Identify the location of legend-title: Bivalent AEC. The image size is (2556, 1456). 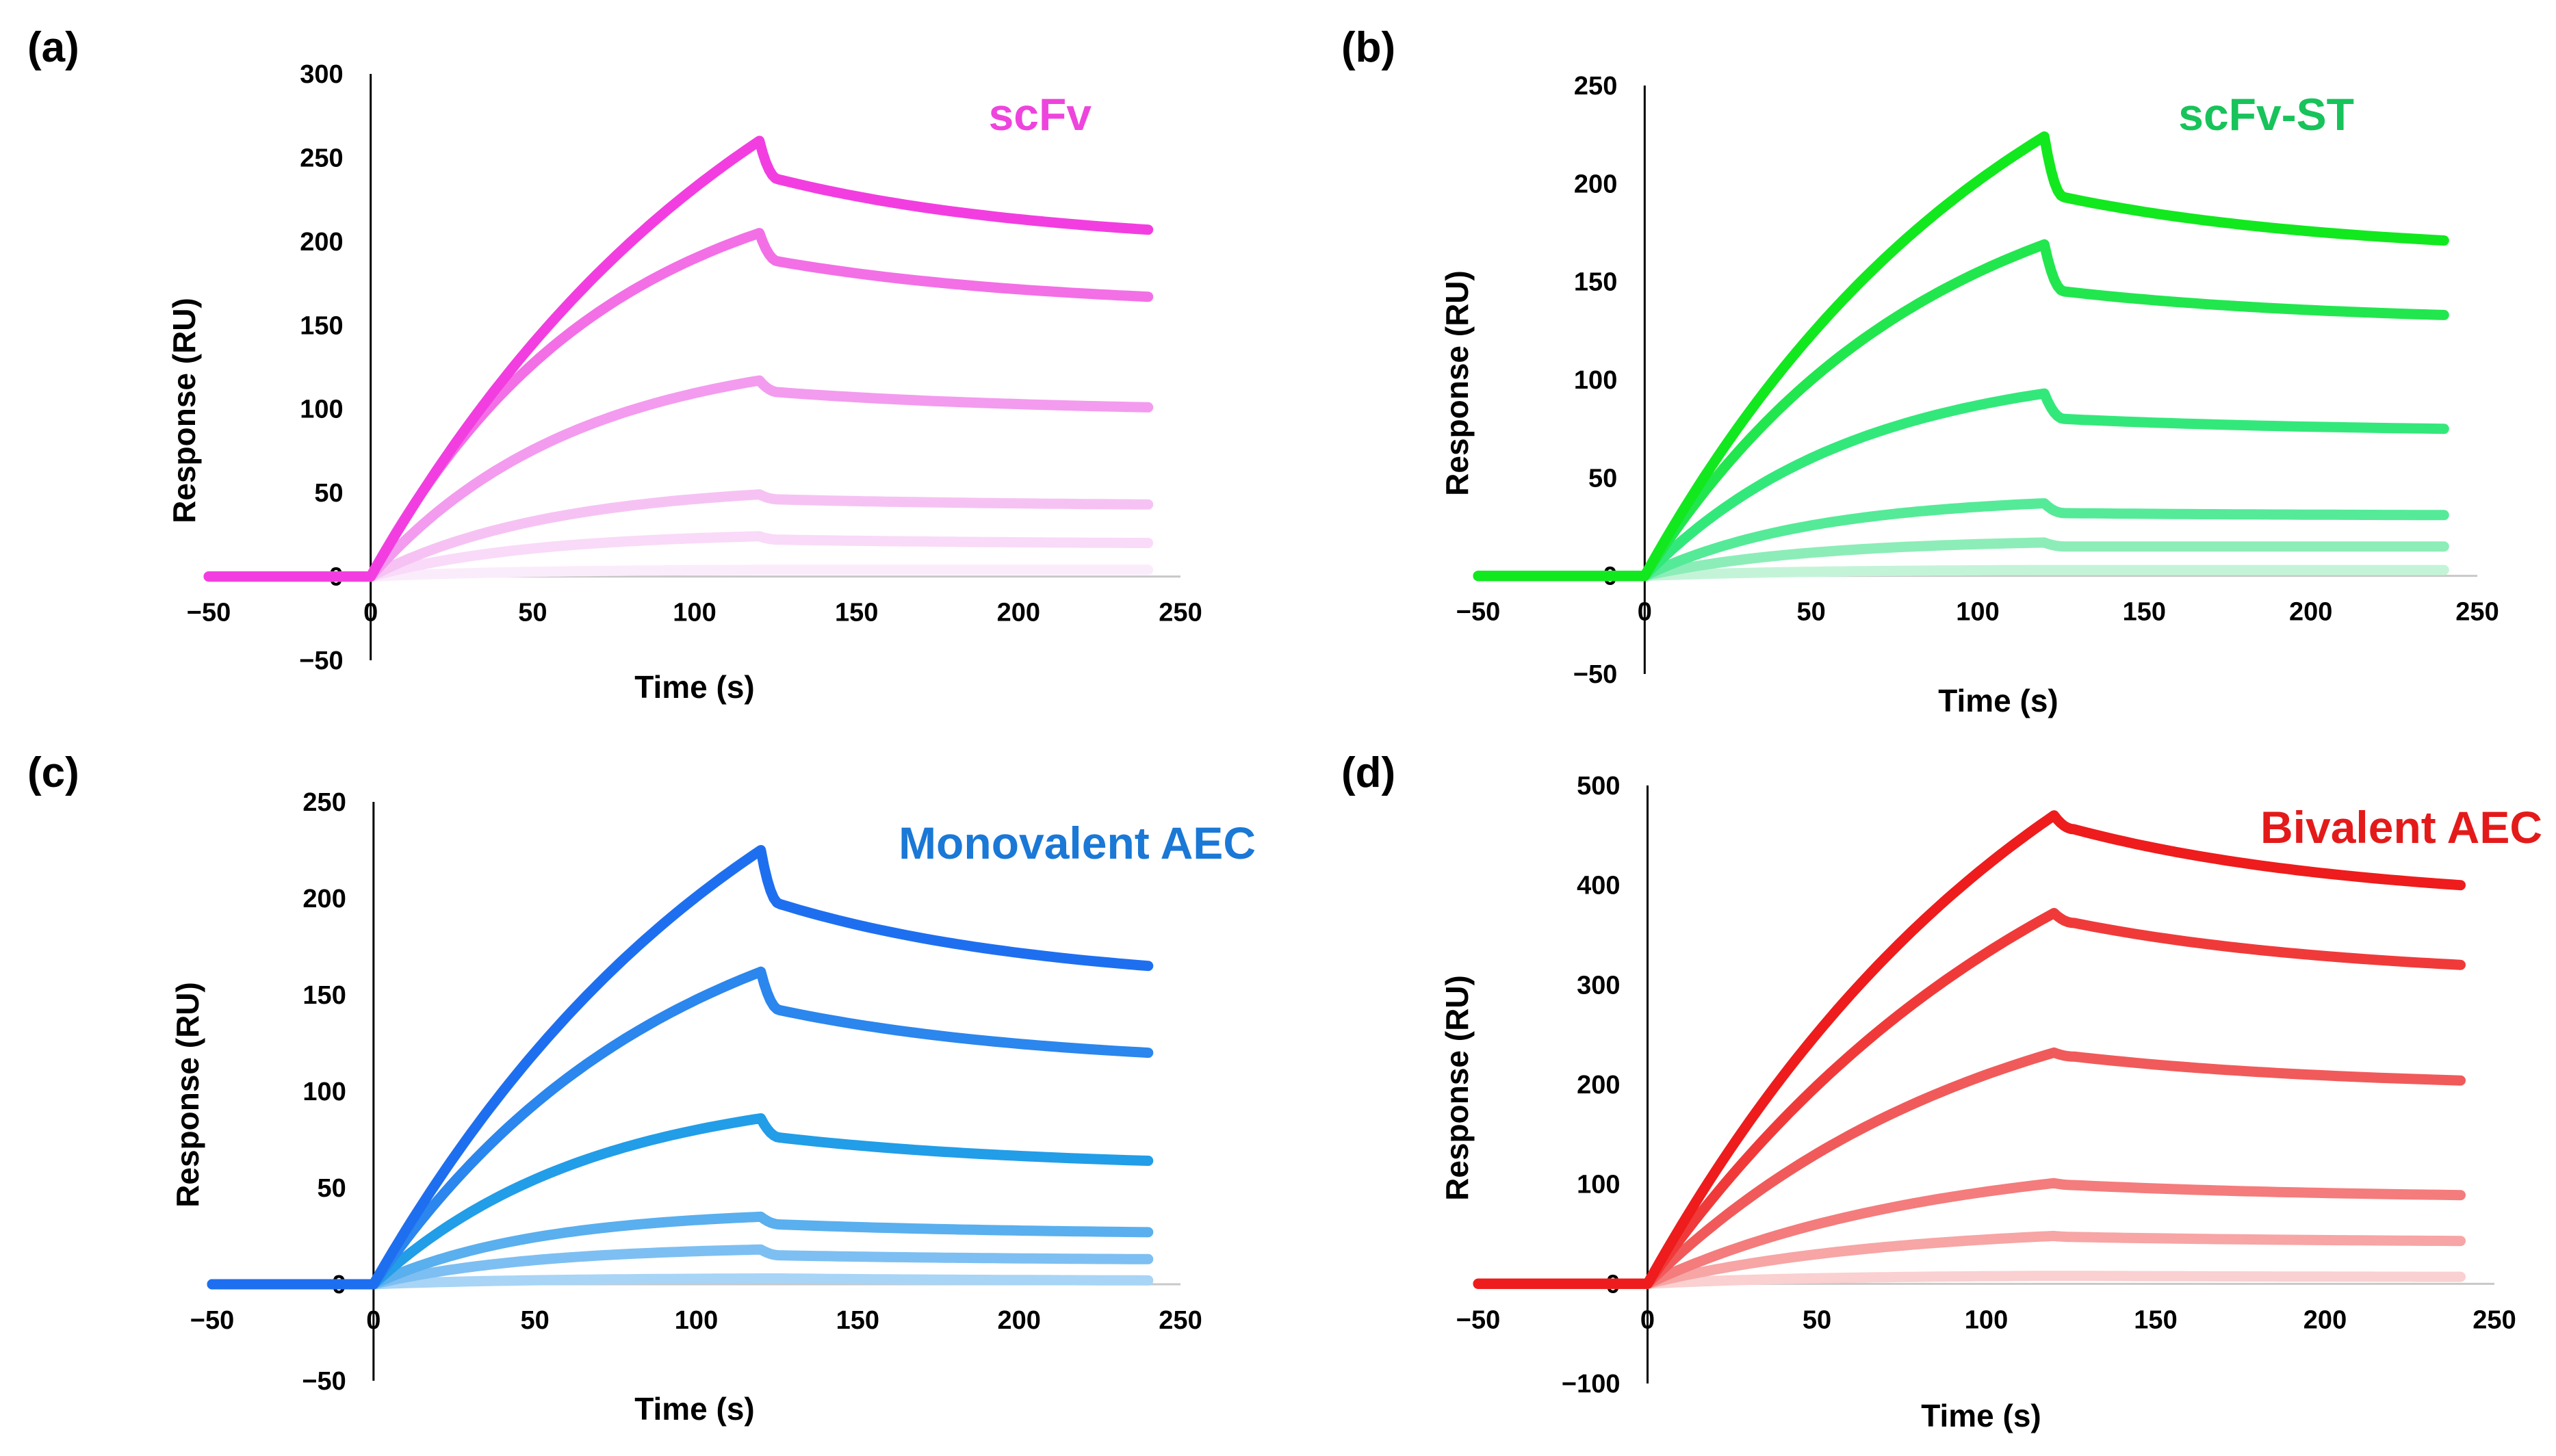
(2401, 827).